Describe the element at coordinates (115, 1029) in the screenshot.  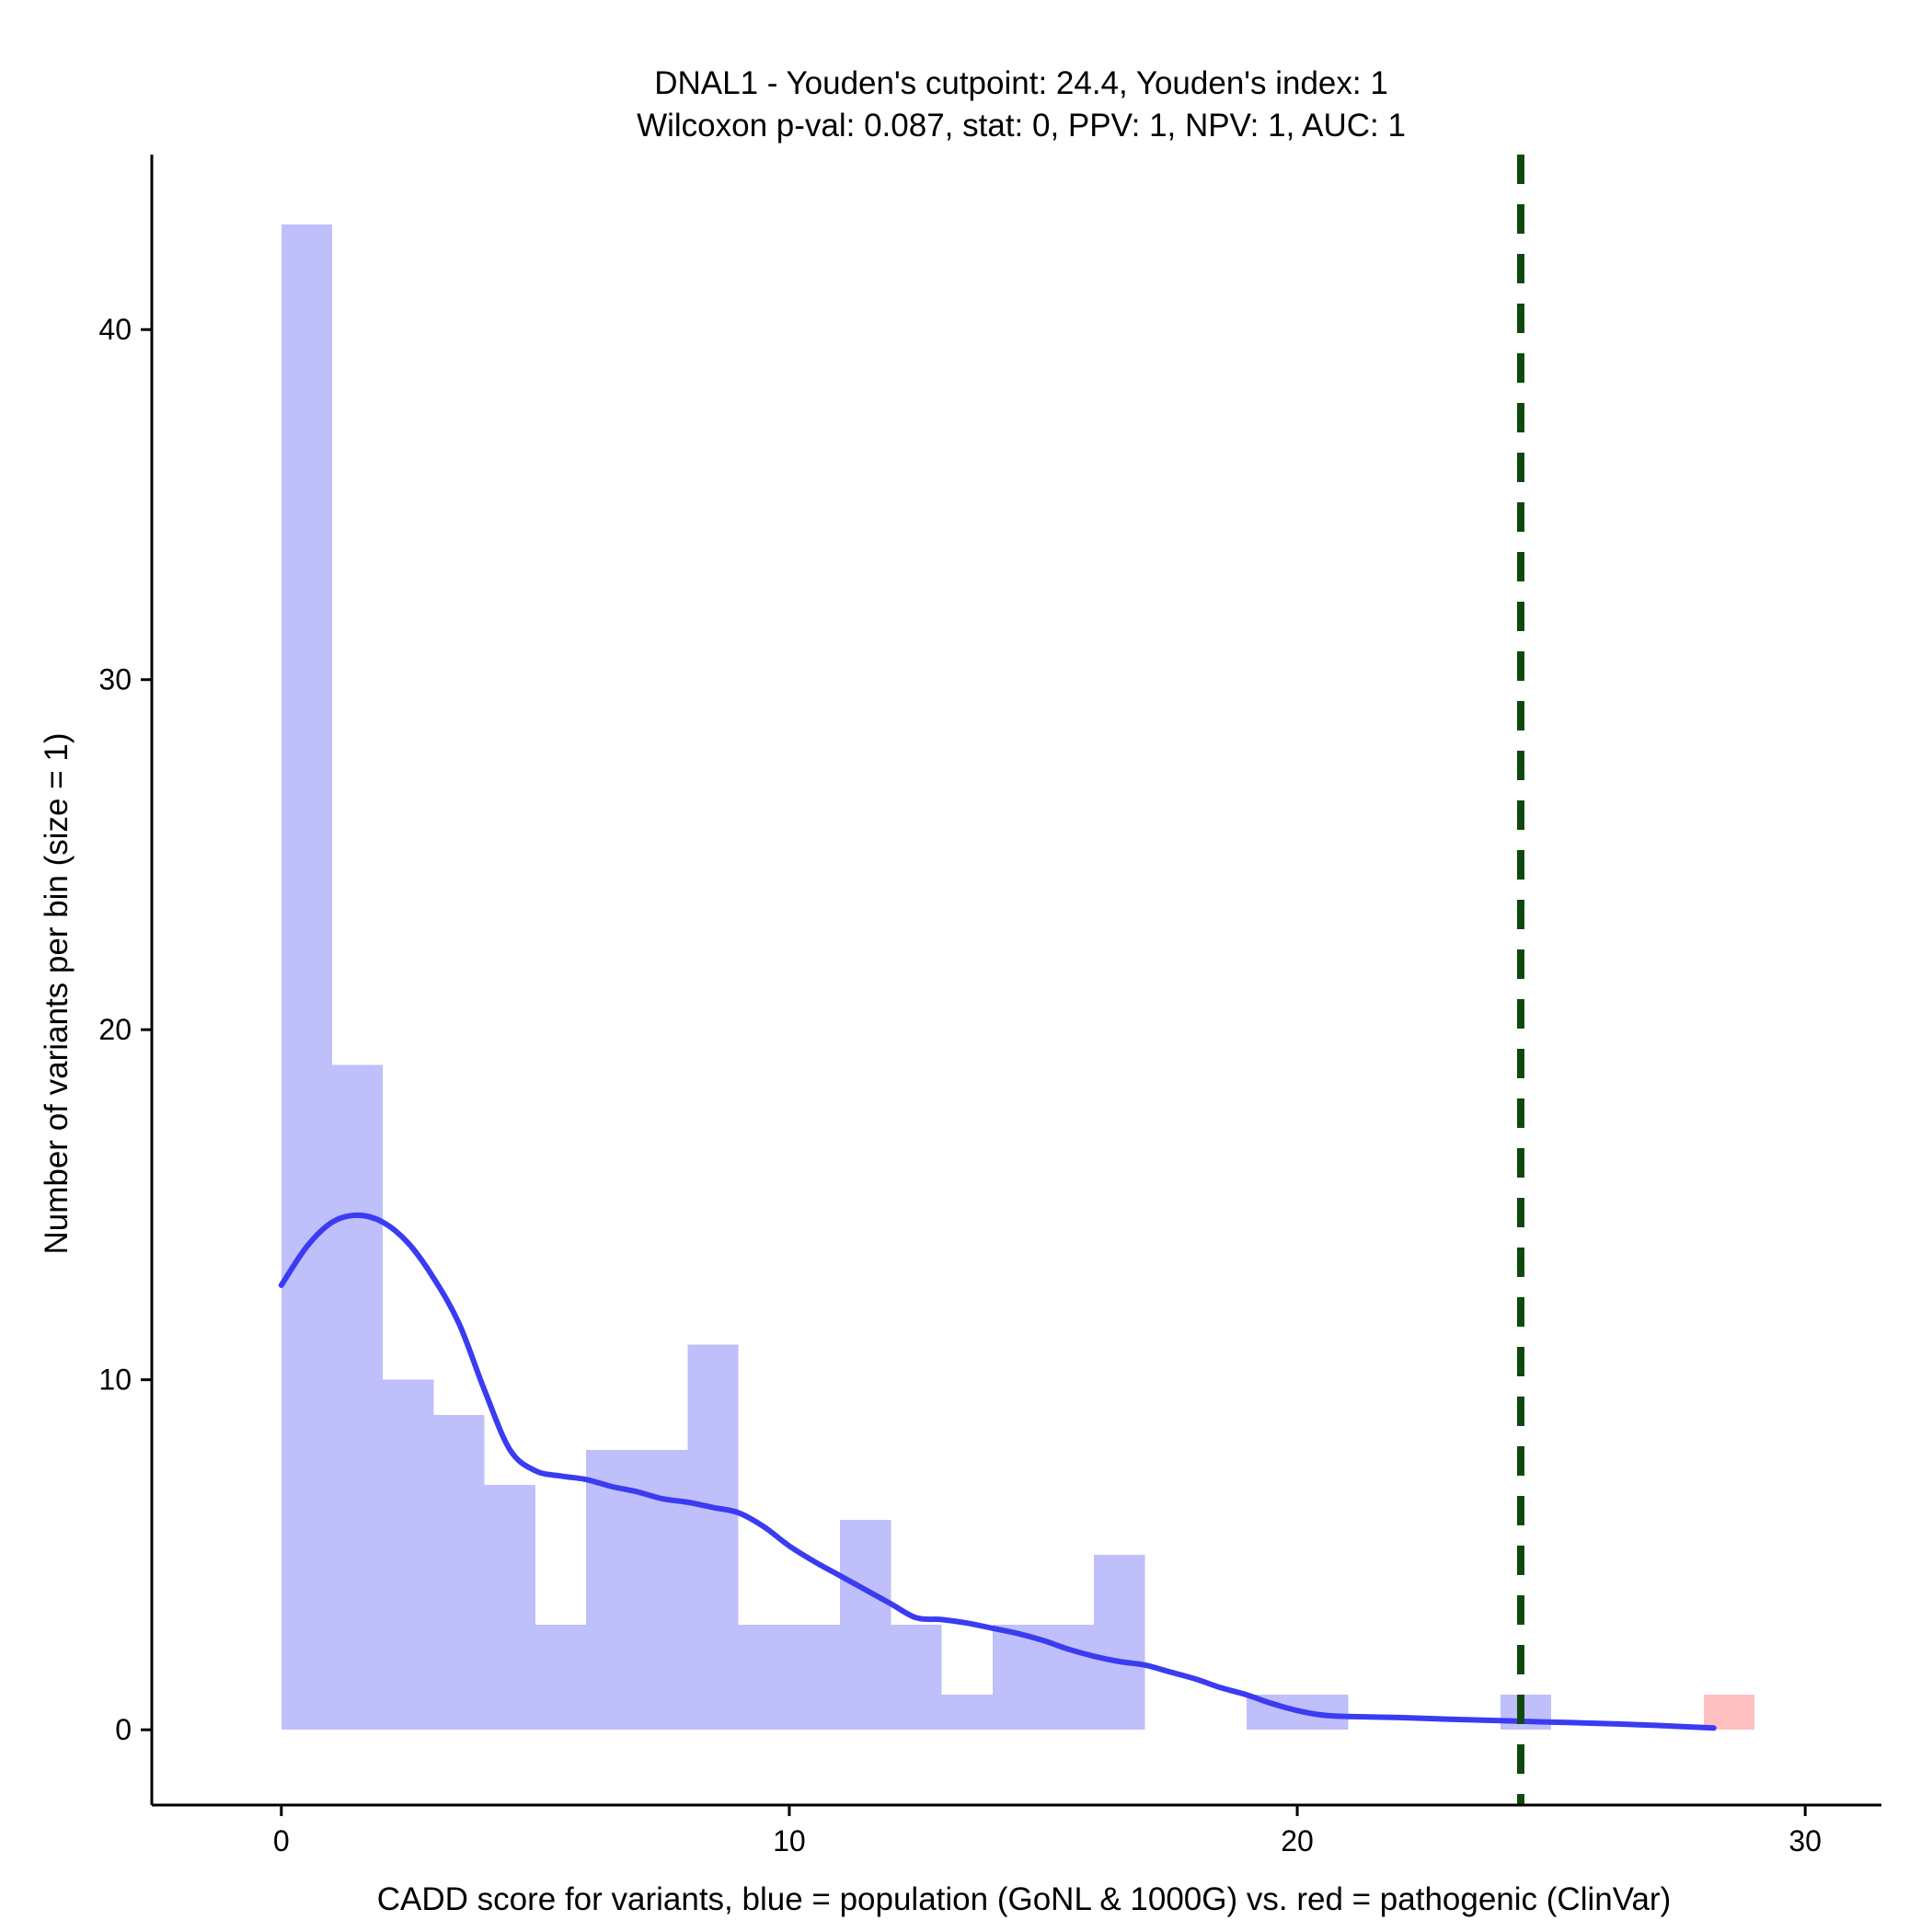
I see `y-tick-label: 20` at that location.